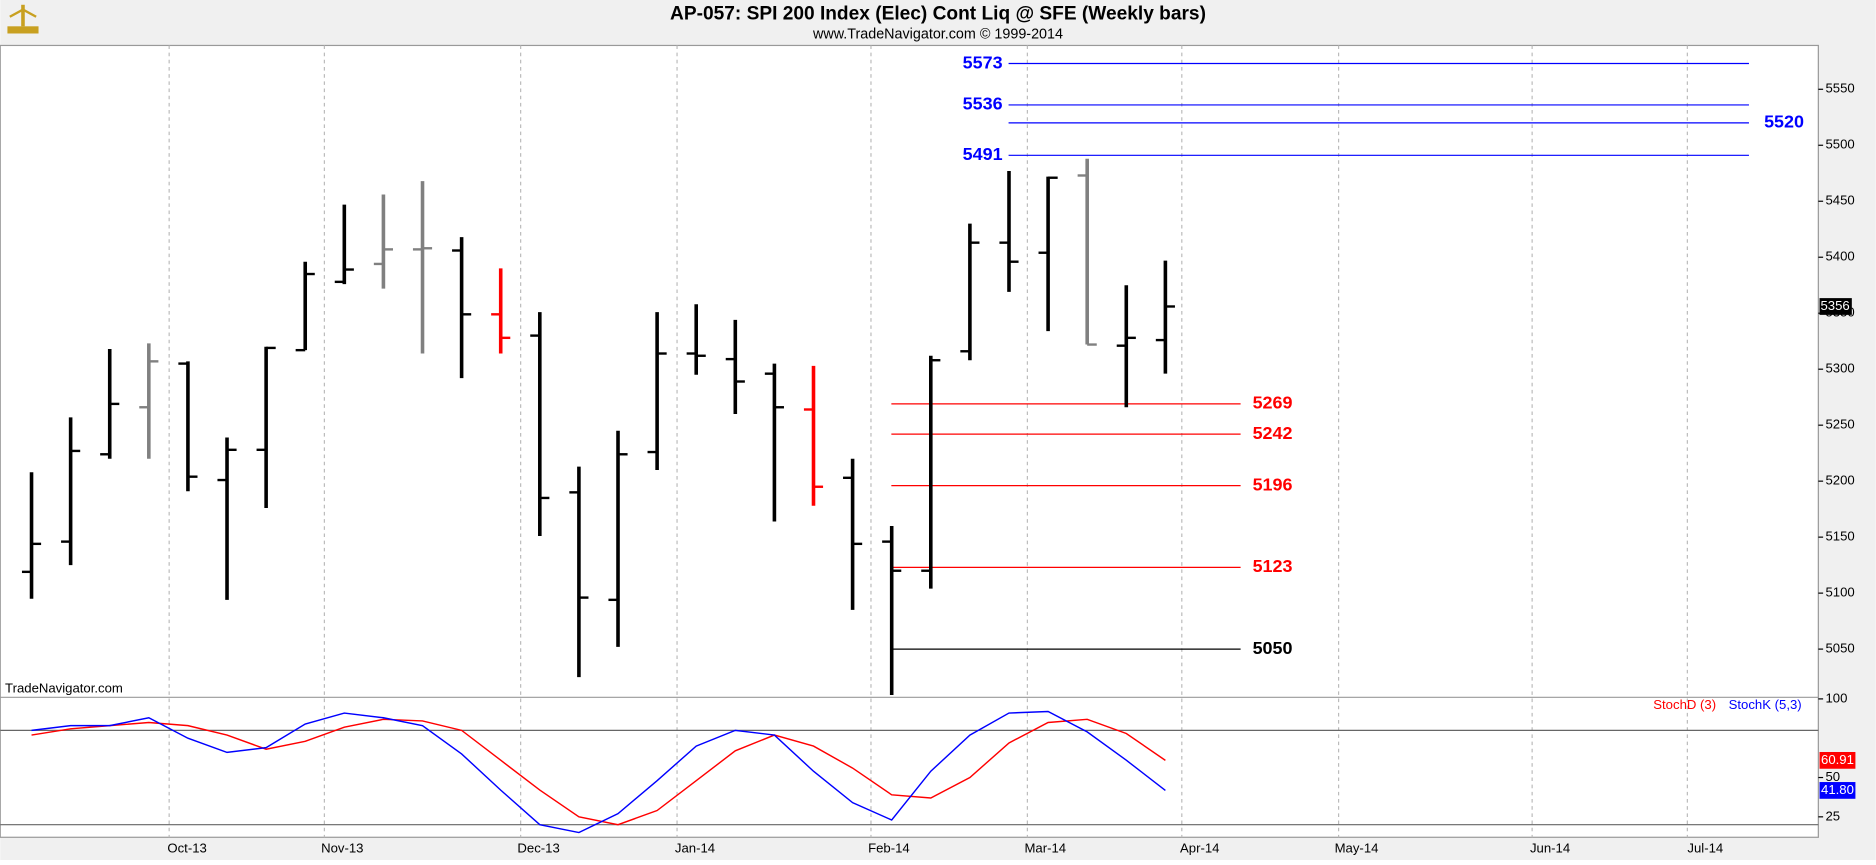  I want to click on x-tick-label: Mar-14, so click(1046, 848).